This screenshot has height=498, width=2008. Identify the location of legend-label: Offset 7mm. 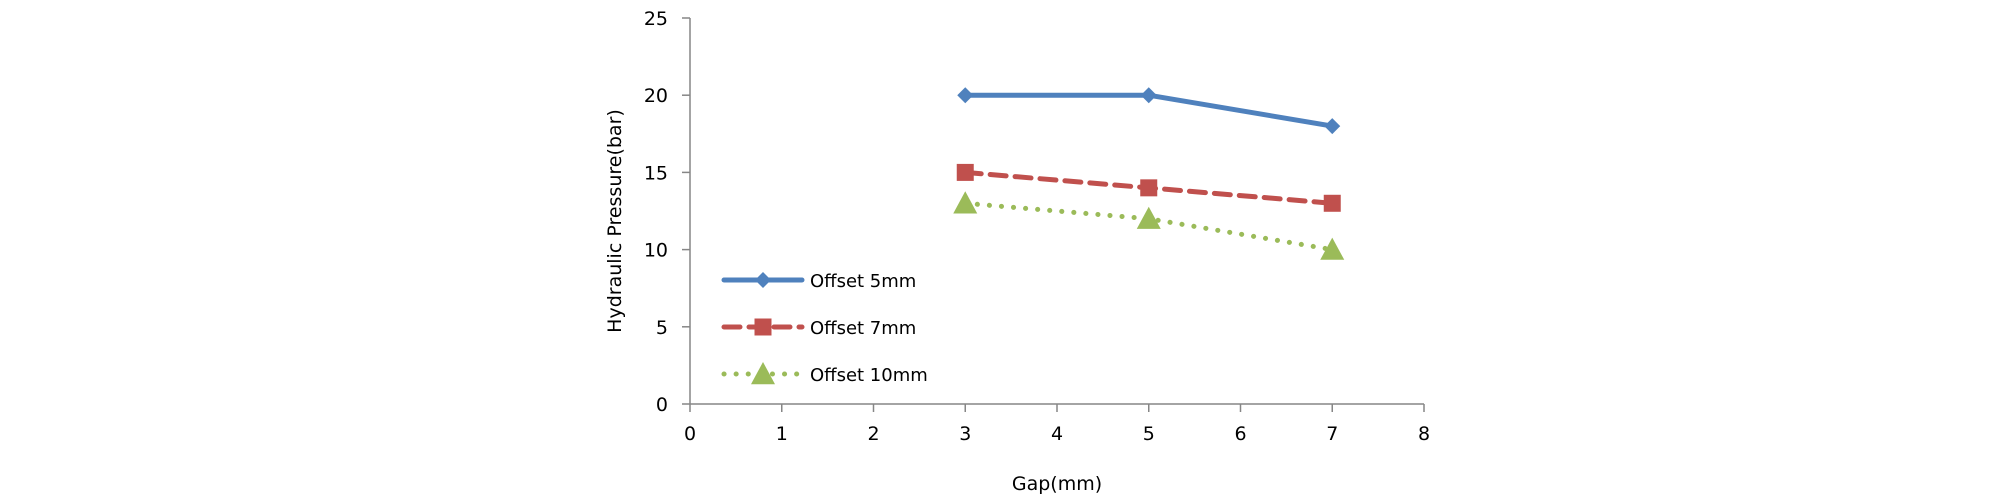
(863, 328).